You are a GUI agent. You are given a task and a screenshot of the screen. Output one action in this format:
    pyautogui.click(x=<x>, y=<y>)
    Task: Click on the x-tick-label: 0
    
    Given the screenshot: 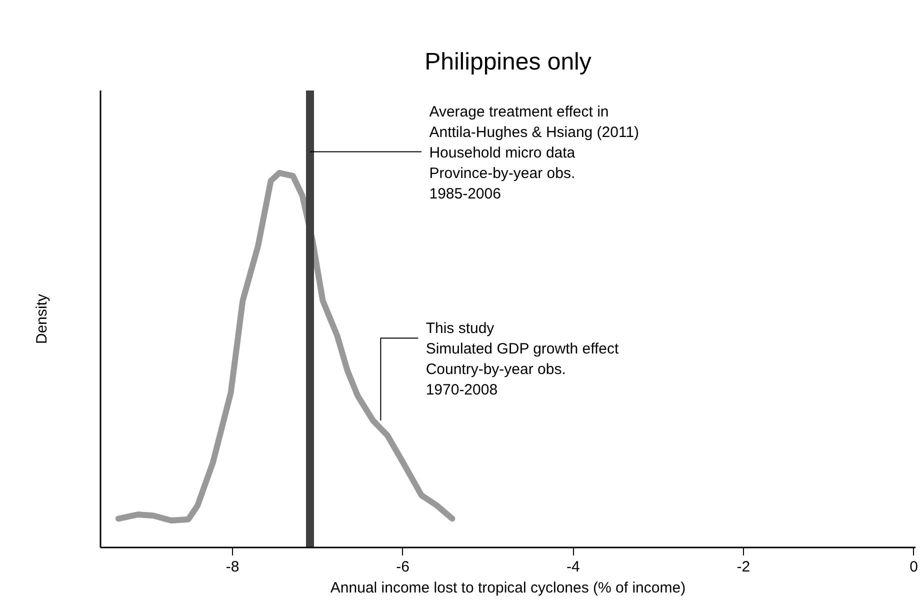 What is the action you would take?
    pyautogui.click(x=914, y=567)
    